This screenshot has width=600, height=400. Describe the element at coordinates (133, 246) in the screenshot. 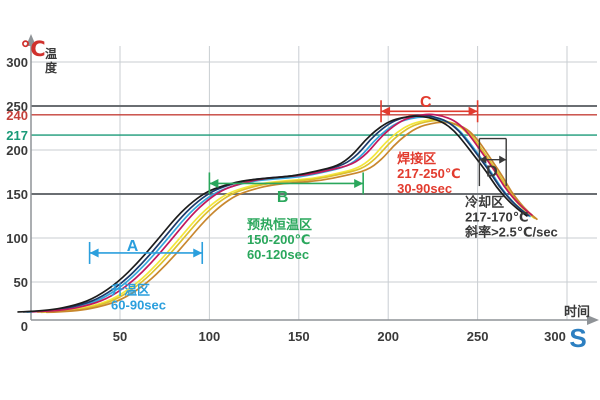

I see `zone-A-label: A` at that location.